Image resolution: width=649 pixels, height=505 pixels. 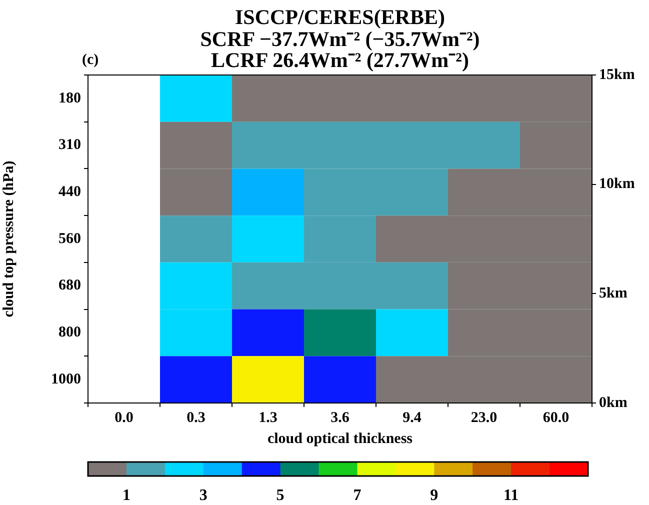 I want to click on y-tick-label: 1000, so click(x=66, y=379).